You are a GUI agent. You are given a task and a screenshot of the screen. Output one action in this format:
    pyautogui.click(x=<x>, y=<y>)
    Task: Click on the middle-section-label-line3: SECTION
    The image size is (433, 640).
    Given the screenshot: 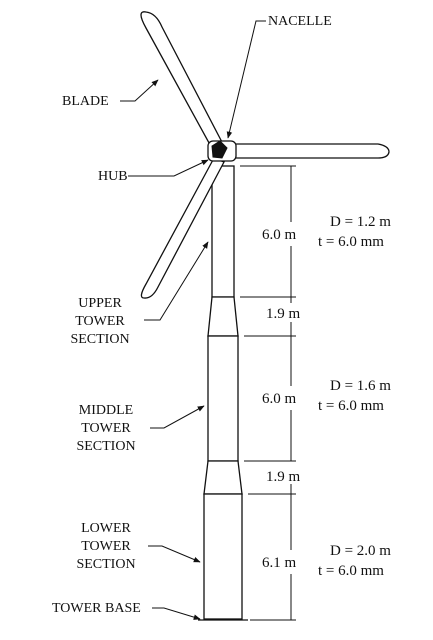 What is the action you would take?
    pyautogui.click(x=105, y=446)
    